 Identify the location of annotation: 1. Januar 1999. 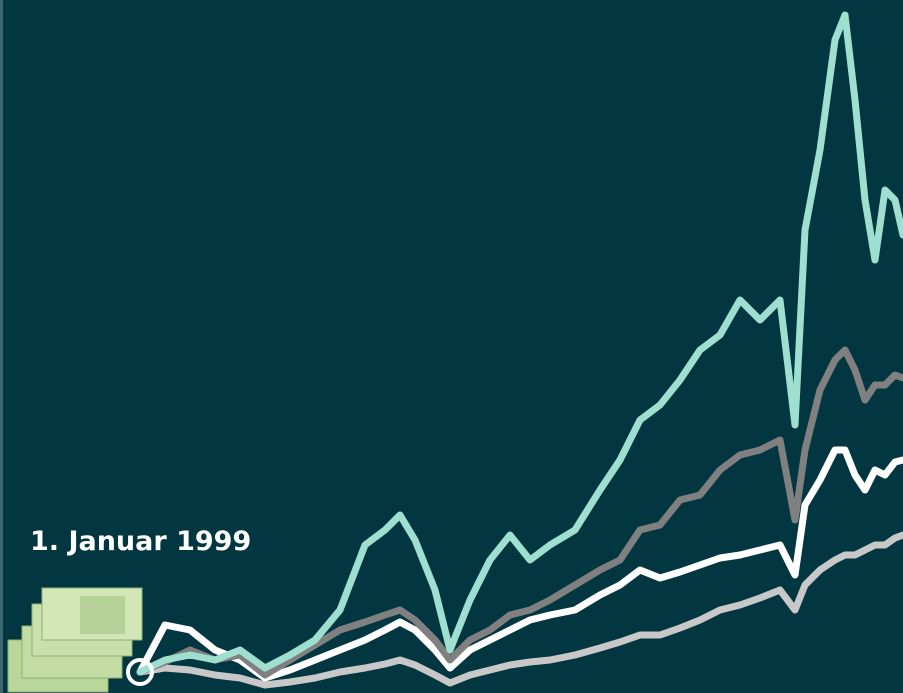
(140, 541).